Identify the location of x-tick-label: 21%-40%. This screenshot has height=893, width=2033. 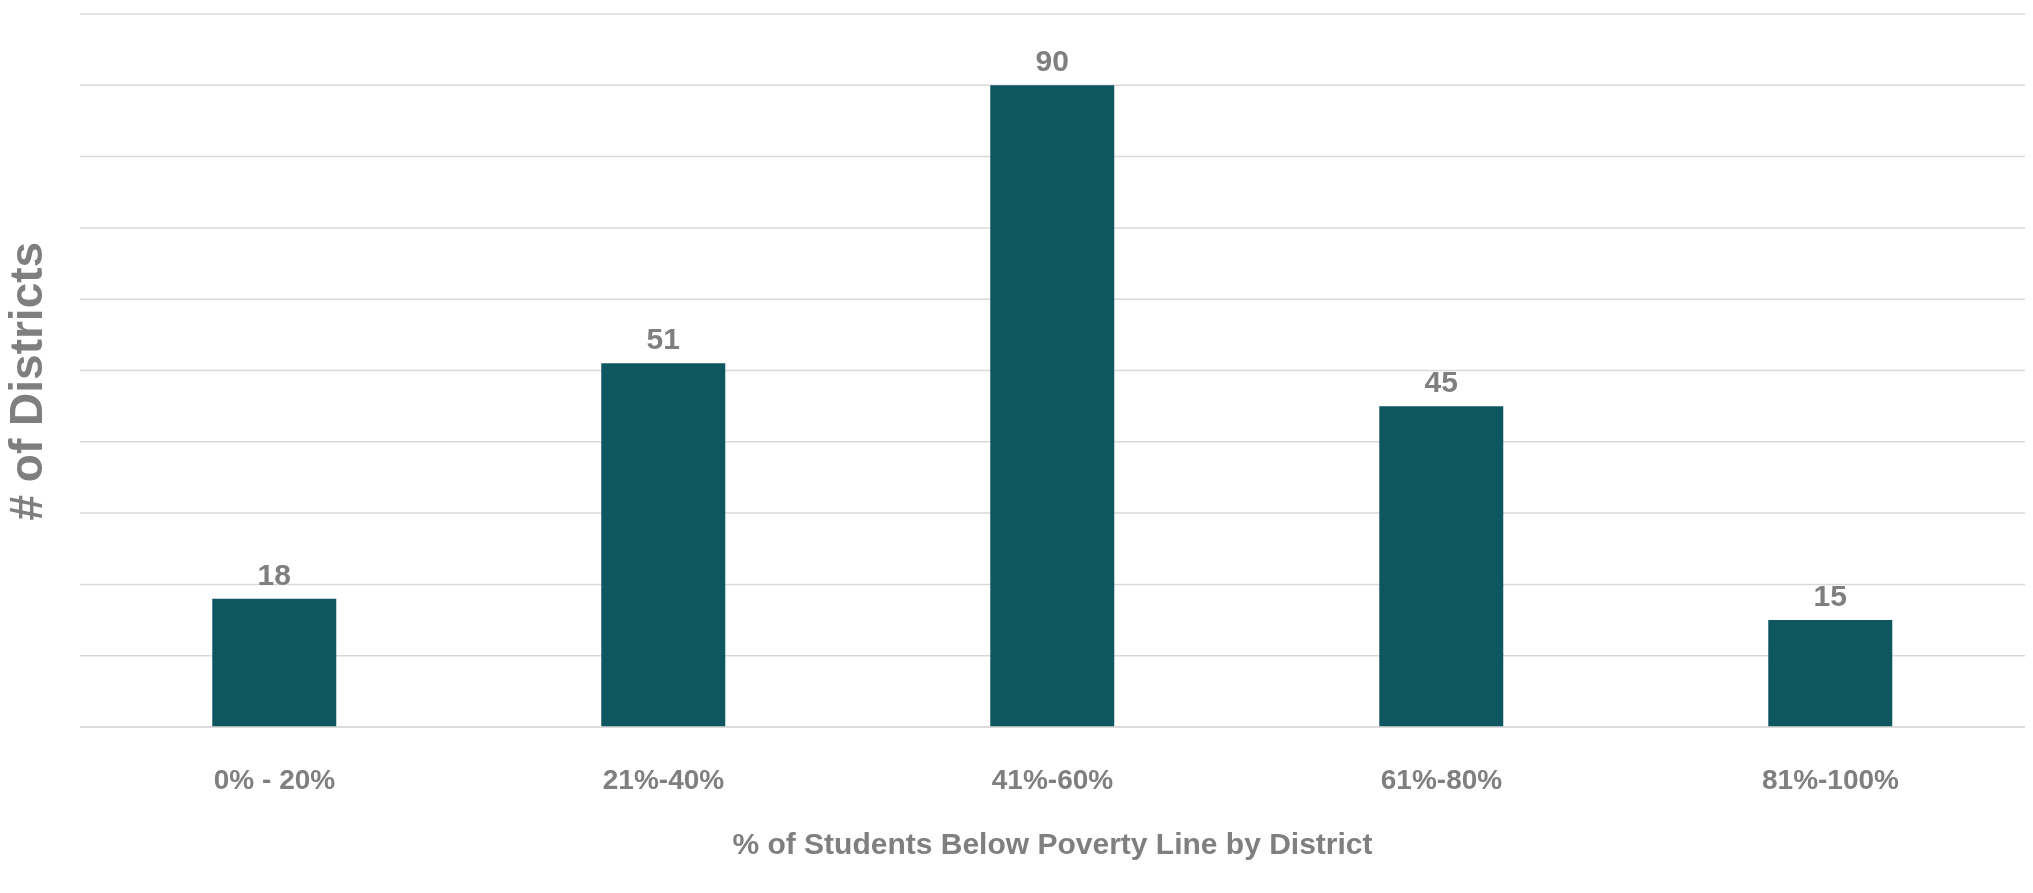
(663, 779).